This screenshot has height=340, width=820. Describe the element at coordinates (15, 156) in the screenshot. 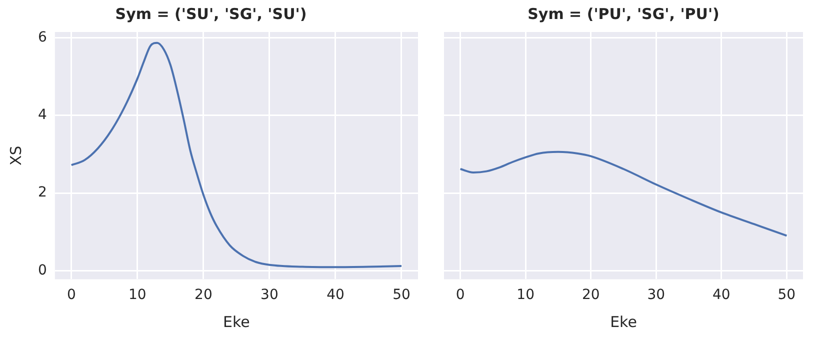

I see `y-axis-title: XS` at that location.